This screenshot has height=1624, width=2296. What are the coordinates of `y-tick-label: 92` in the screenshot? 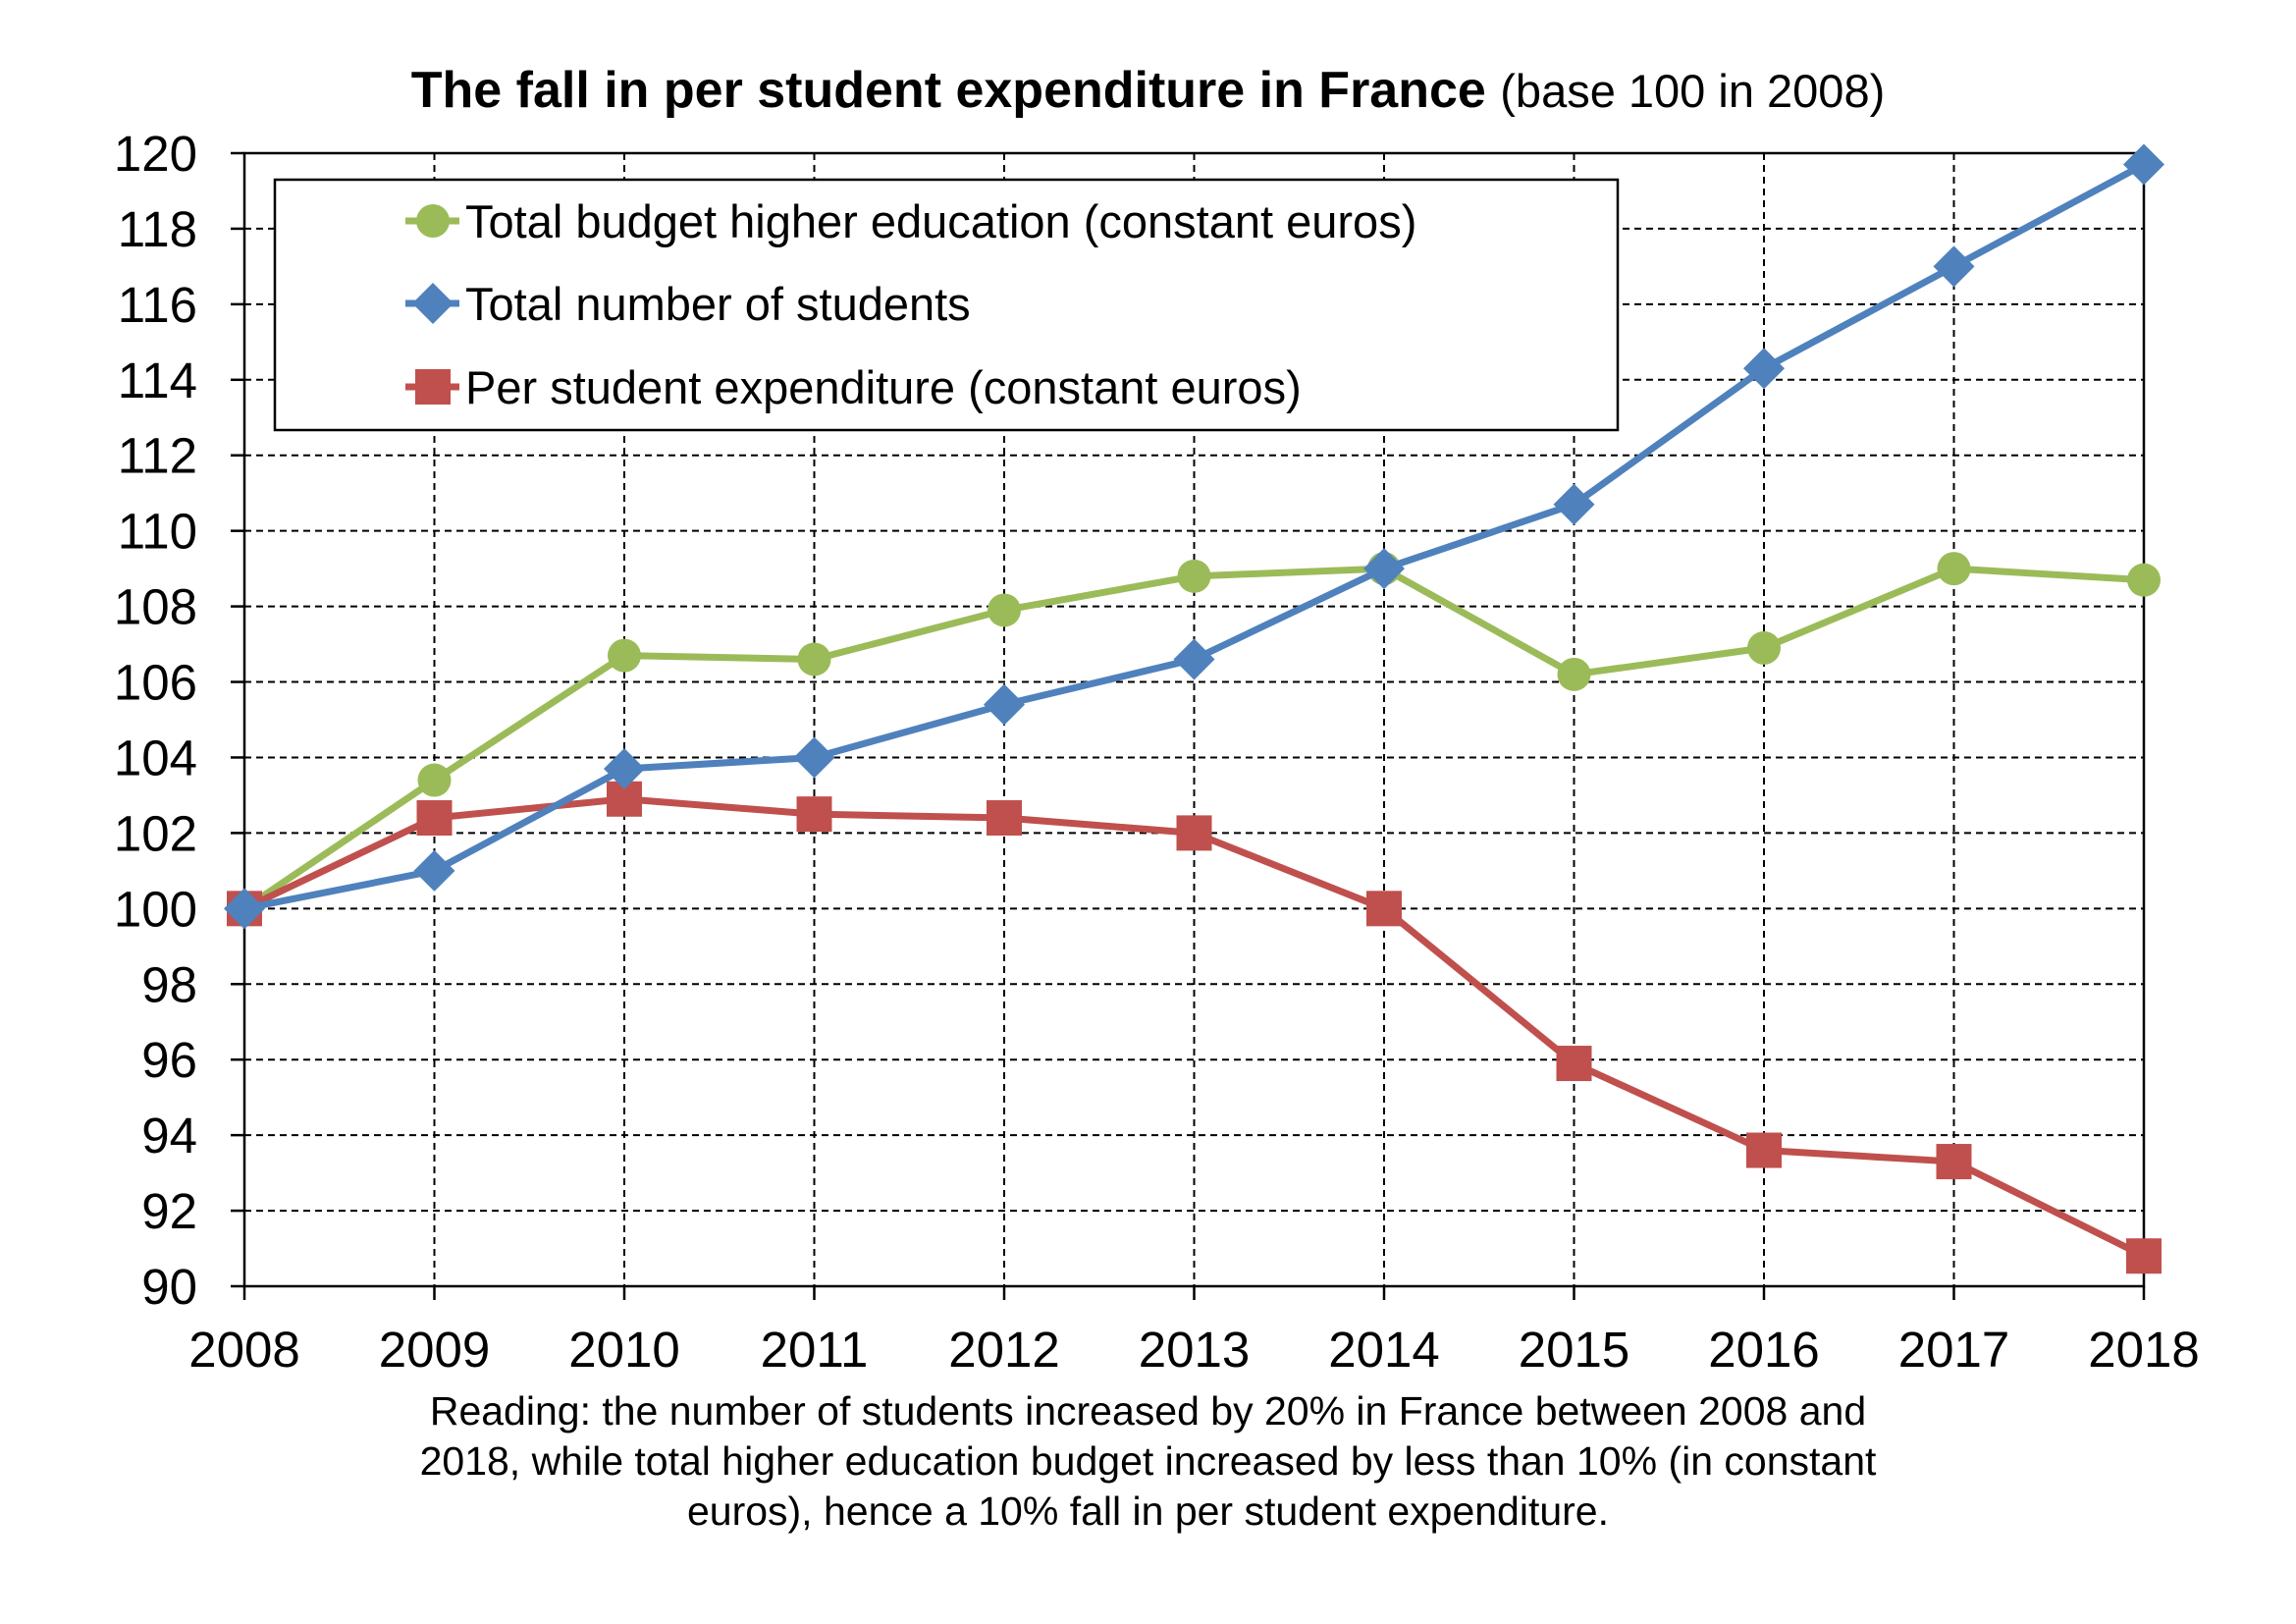 It's located at (169, 1211).